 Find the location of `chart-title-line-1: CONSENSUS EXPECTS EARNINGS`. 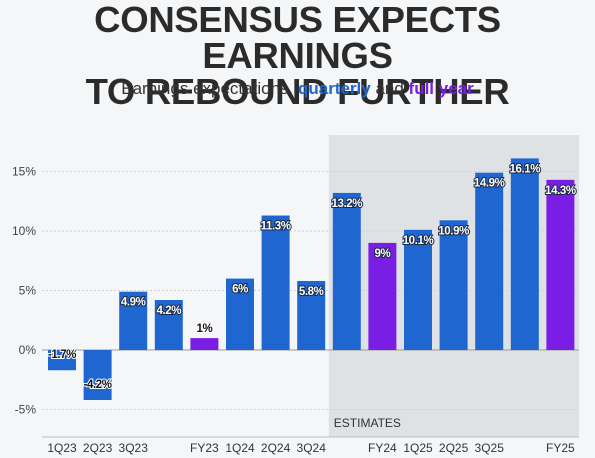

chart-title-line-1: CONSENSUS EXPECTS EARNINGS is located at coordinates (297, 38).